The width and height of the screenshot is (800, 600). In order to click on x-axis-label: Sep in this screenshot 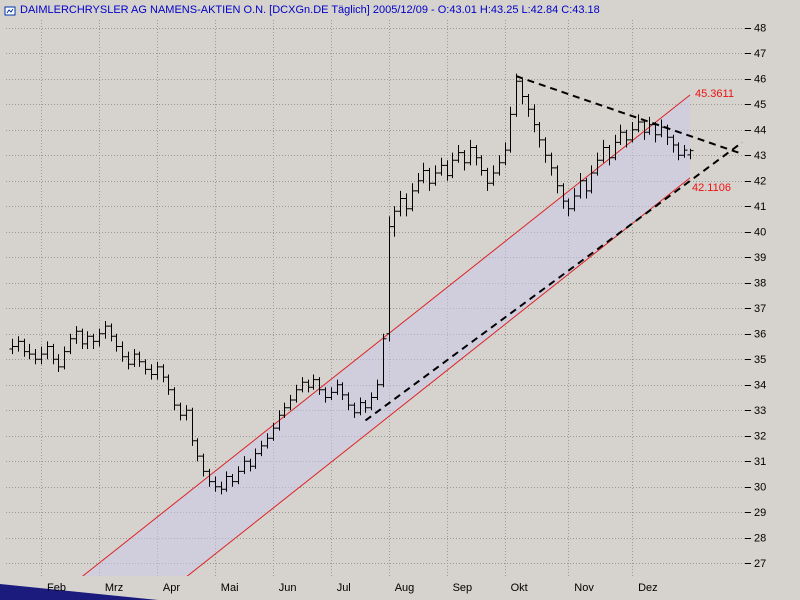, I will do `click(463, 588)`.